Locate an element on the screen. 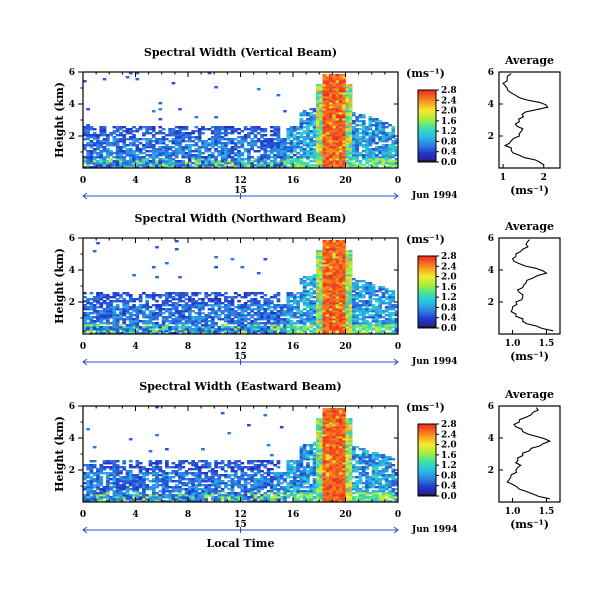 This screenshot has height=598, width=610. x-tick-label: 0 is located at coordinates (398, 181).